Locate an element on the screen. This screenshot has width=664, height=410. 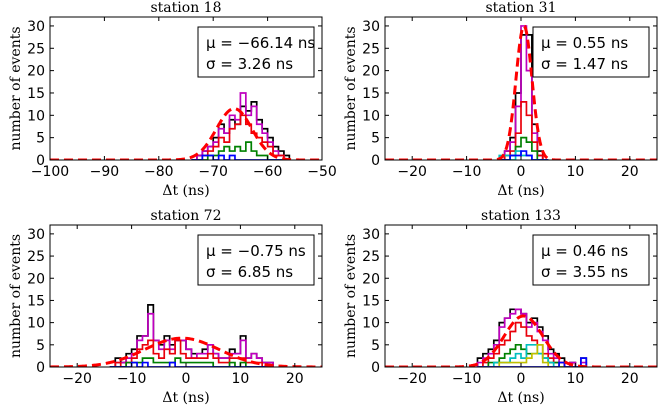
histogram-series-magenta is located at coordinates (240, 126).